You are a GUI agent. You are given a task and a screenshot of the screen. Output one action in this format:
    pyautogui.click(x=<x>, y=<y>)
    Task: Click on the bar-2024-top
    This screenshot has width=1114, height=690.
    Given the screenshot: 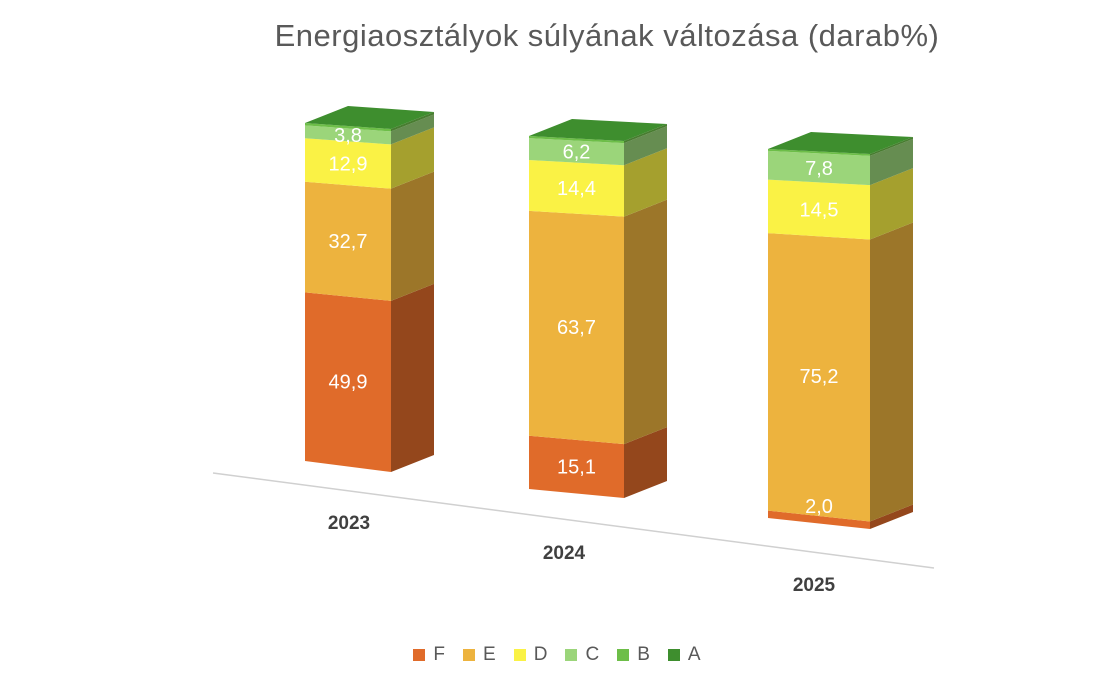 What is the action you would take?
    pyautogui.click(x=598, y=130)
    